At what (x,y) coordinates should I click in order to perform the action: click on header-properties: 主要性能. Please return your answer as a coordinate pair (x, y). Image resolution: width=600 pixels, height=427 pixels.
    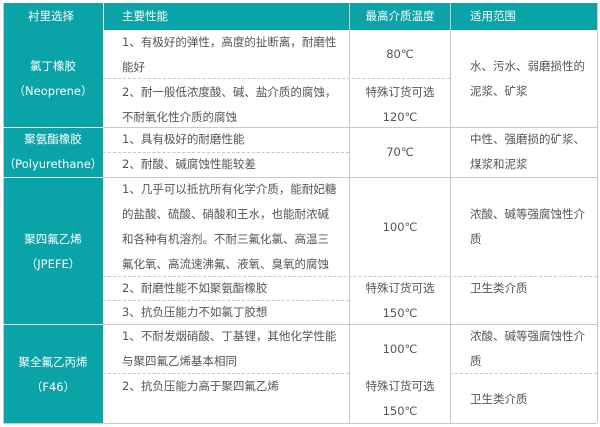
    Looking at the image, I should click on (145, 16).